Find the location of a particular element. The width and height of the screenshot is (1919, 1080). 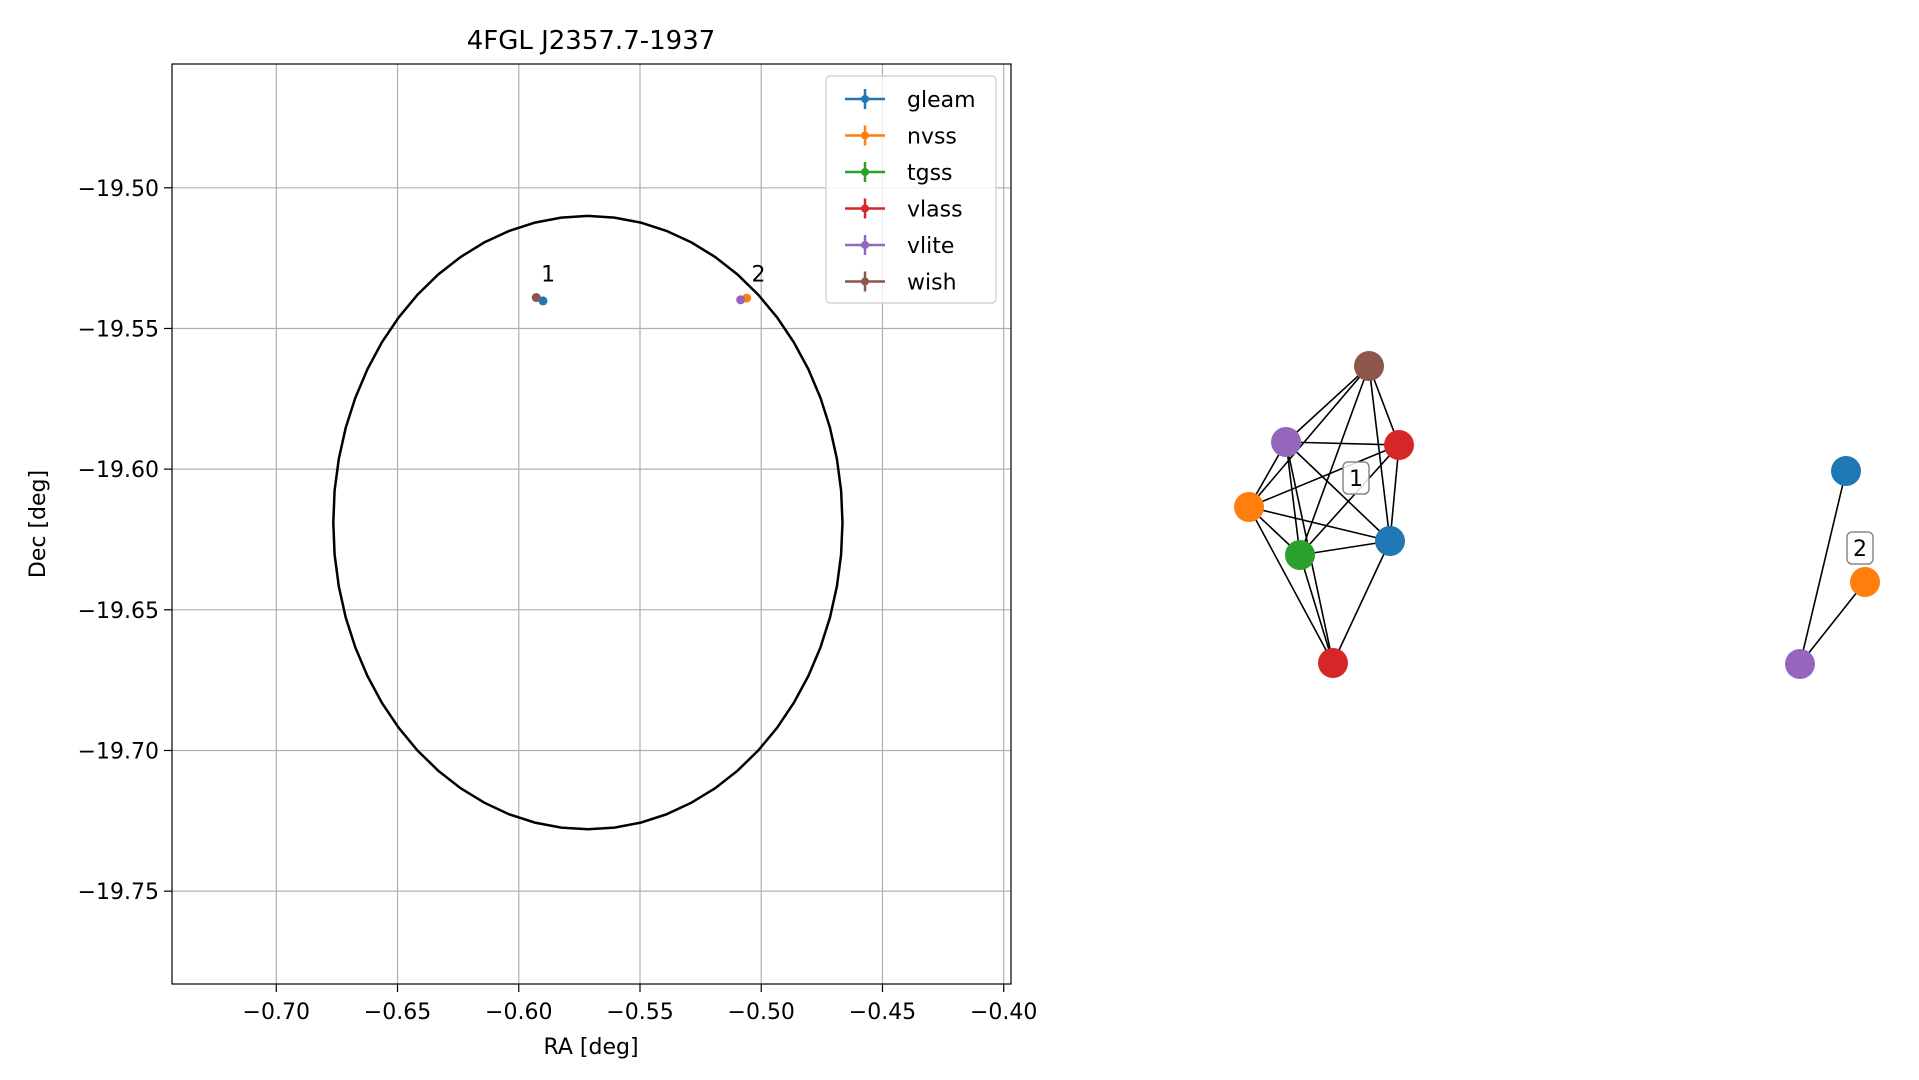

x-tick-label: −0.60 is located at coordinates (518, 1012).